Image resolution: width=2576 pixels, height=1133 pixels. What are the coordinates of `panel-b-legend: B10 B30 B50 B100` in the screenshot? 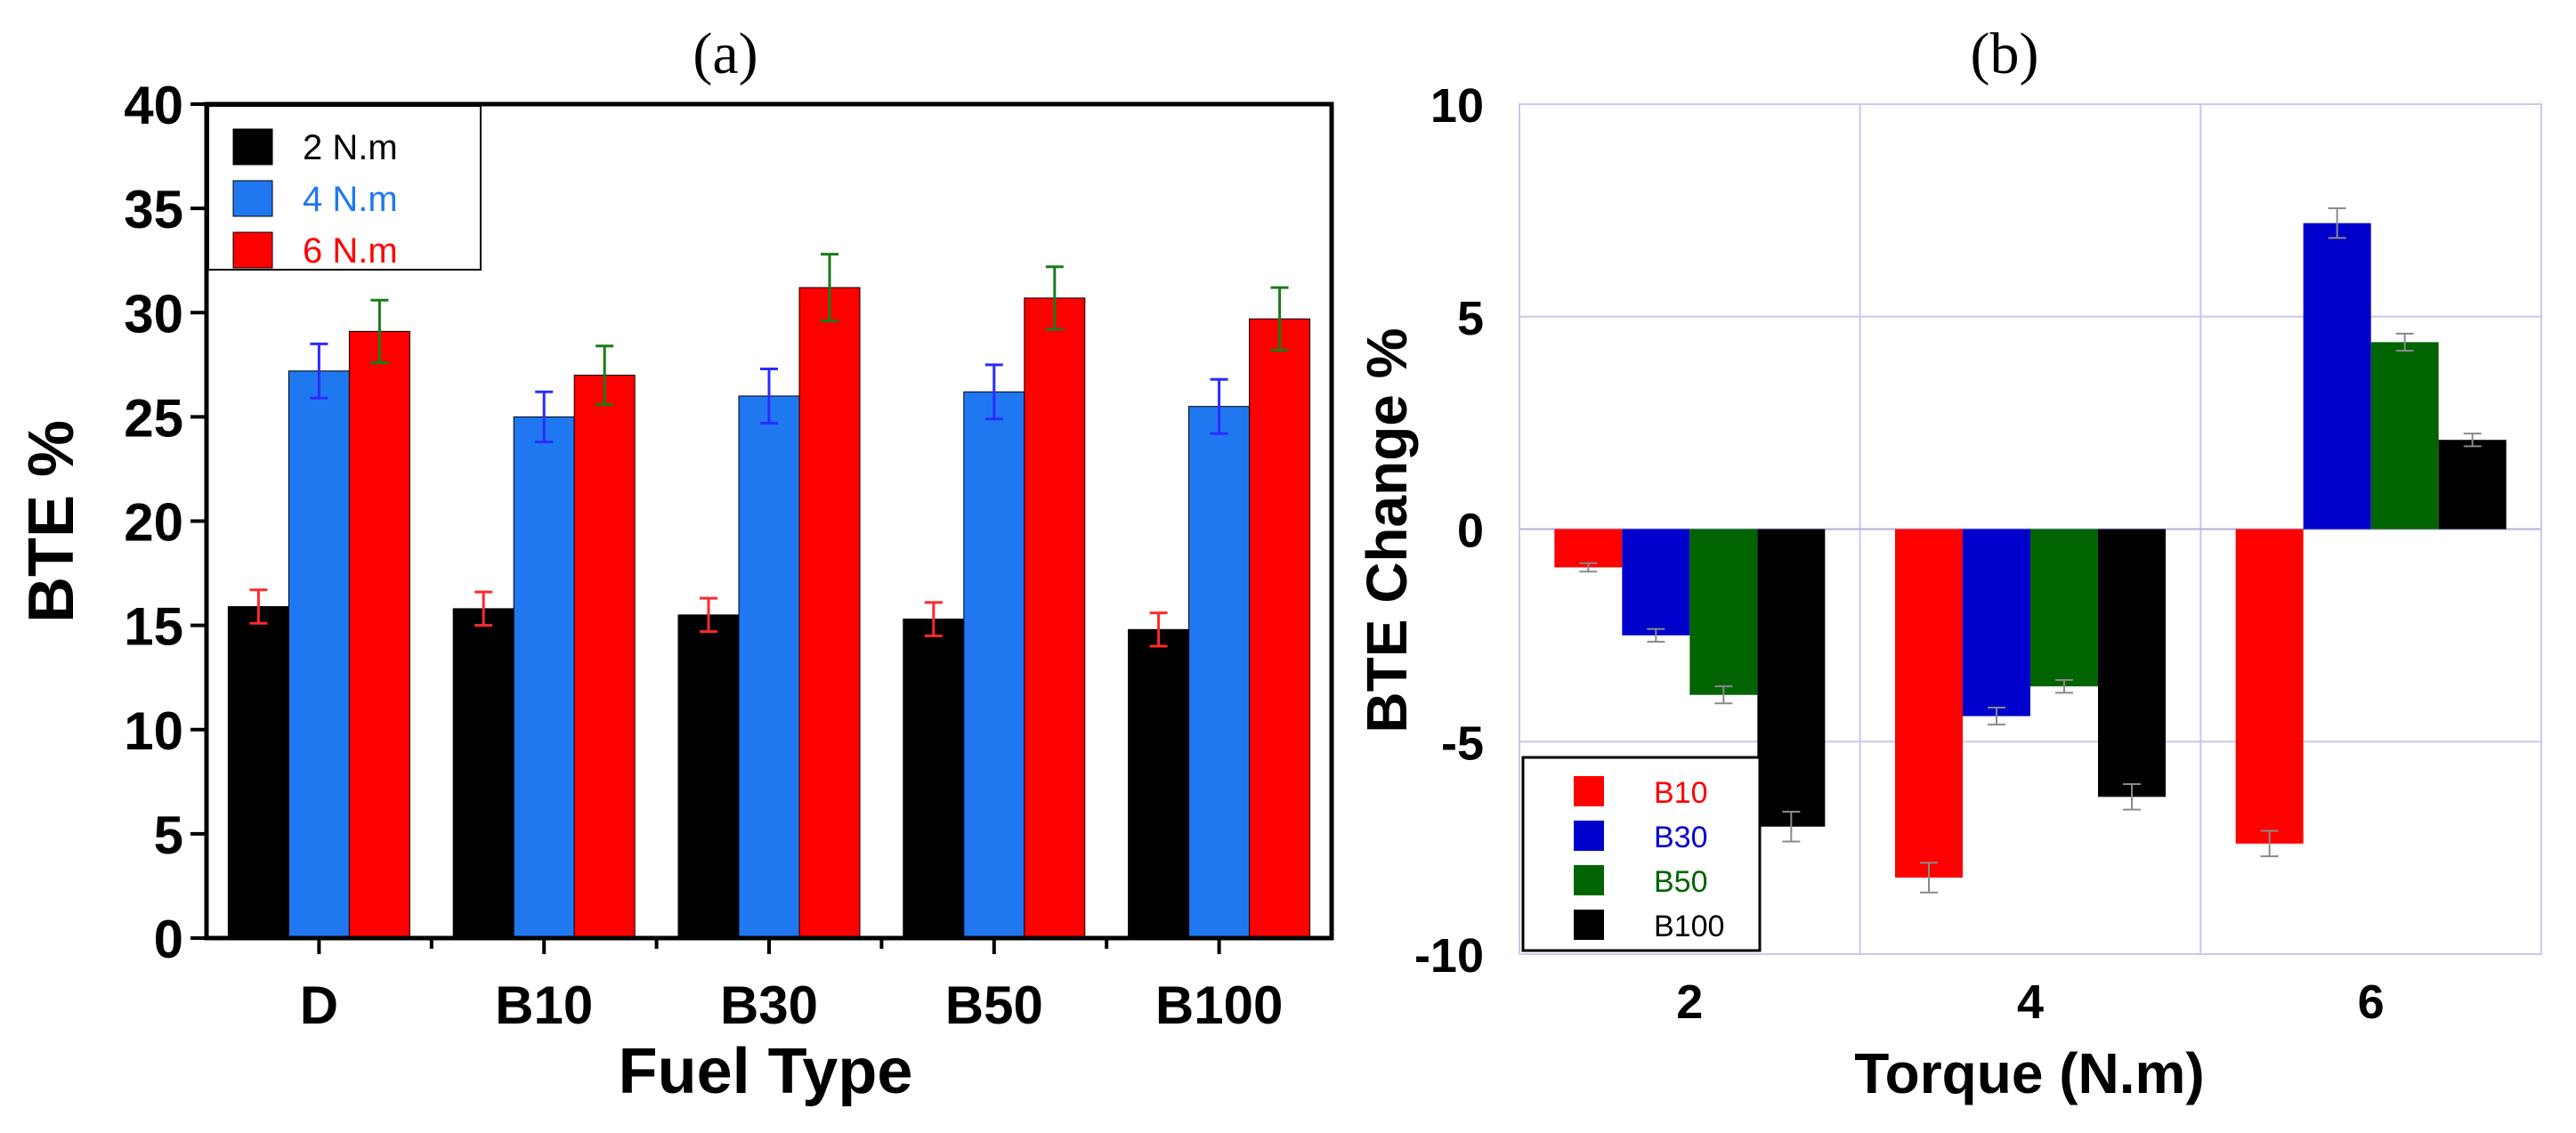 It's located at (1641, 854).